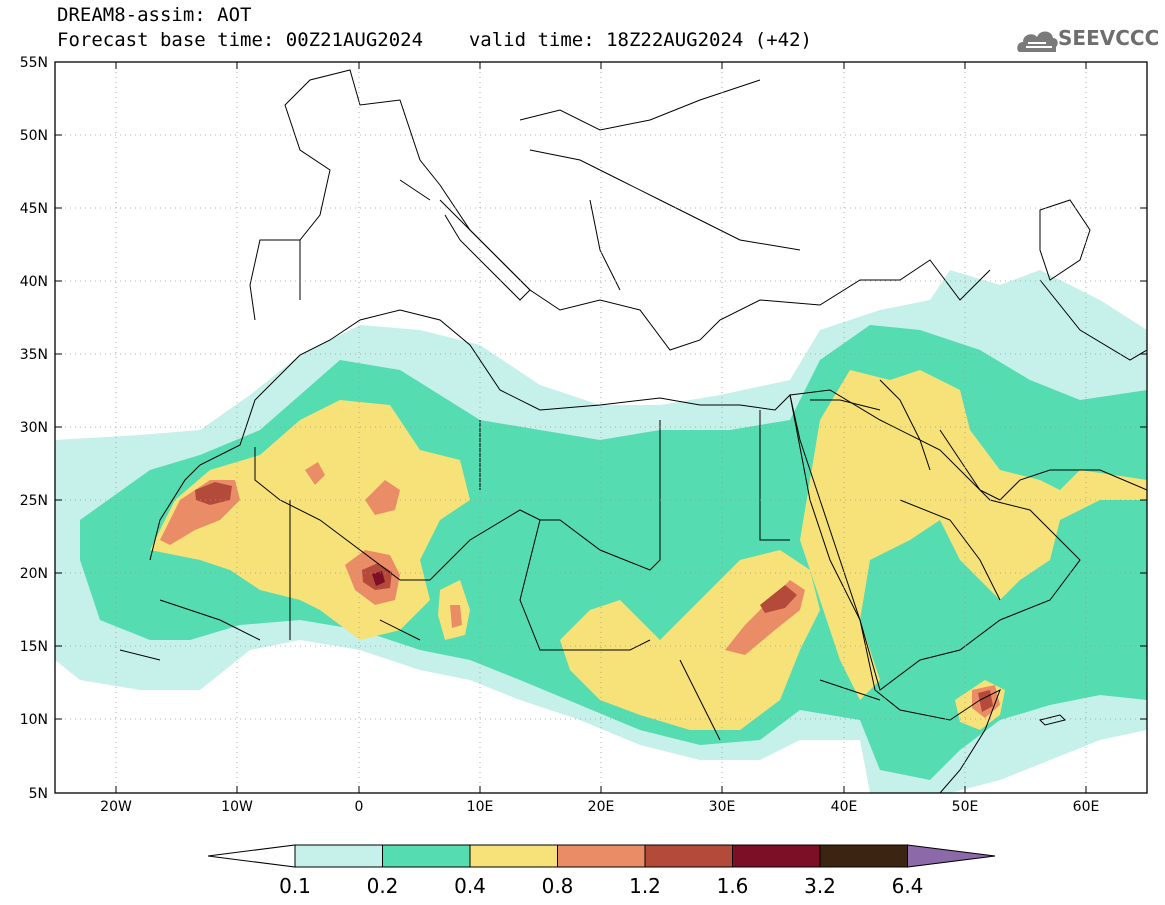  Describe the element at coordinates (34, 501) in the screenshot. I see `lat-tick-label: 25N` at that location.